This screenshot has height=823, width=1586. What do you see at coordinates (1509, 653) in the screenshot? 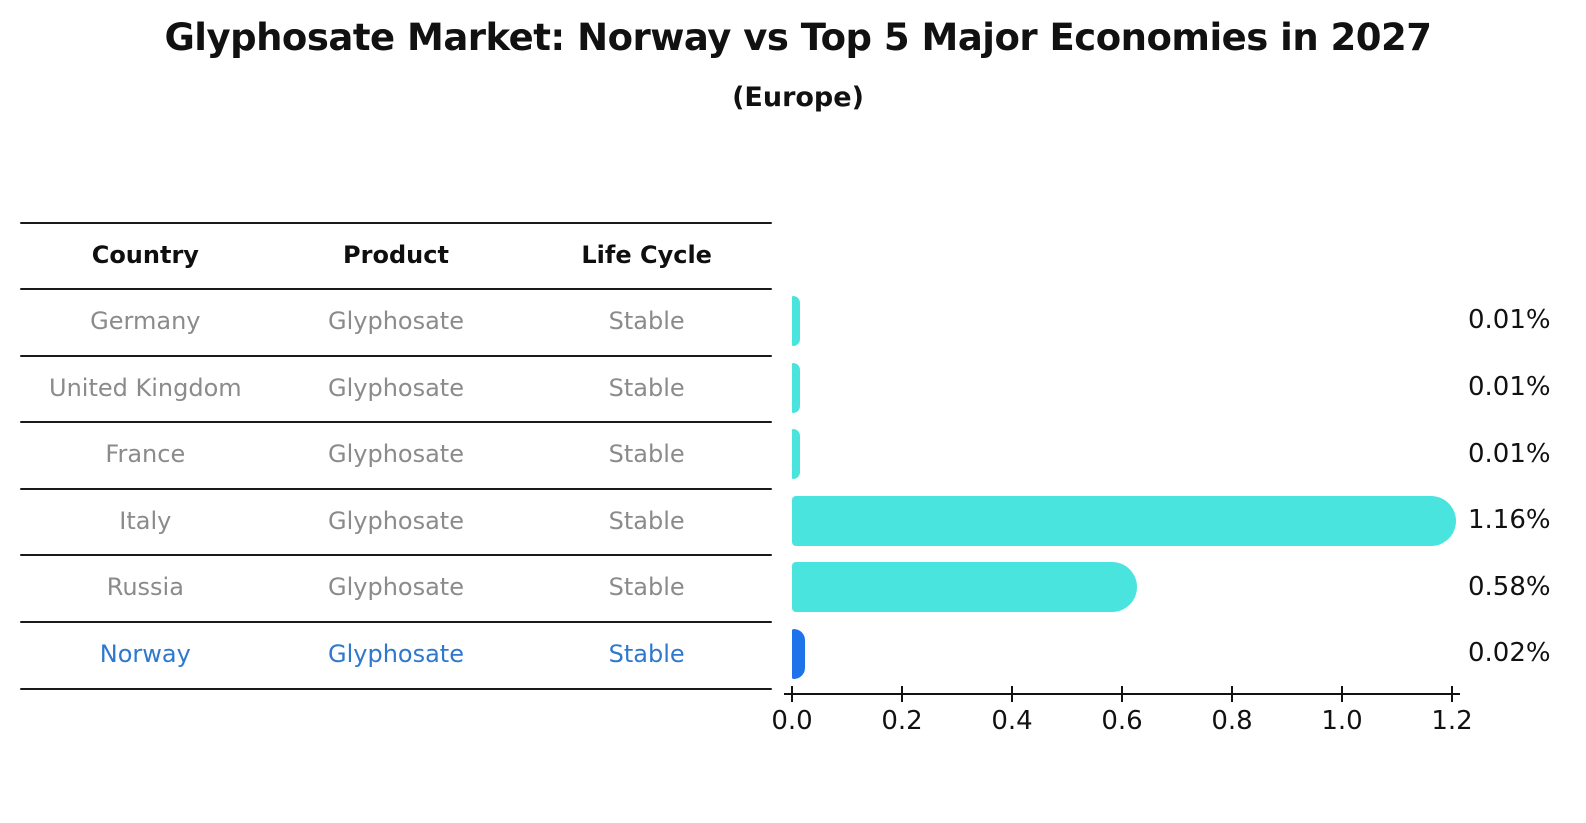
I see `bar-value-label: 0.02%` at bounding box center [1509, 653].